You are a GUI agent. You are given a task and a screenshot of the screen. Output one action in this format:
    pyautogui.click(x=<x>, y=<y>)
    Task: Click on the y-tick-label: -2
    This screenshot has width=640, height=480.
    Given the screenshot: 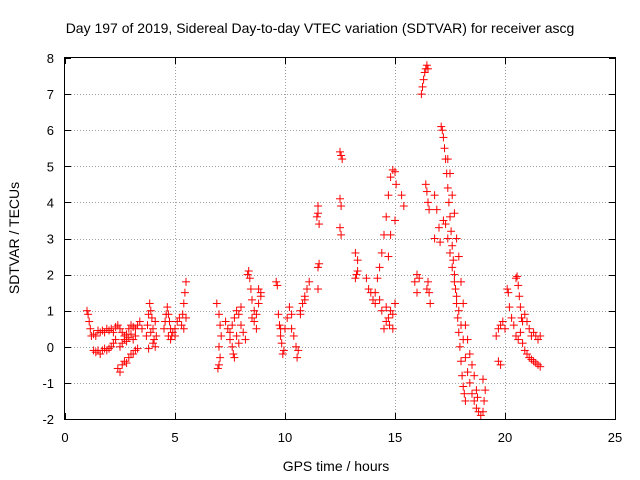 What is the action you would take?
    pyautogui.click(x=48, y=419)
    